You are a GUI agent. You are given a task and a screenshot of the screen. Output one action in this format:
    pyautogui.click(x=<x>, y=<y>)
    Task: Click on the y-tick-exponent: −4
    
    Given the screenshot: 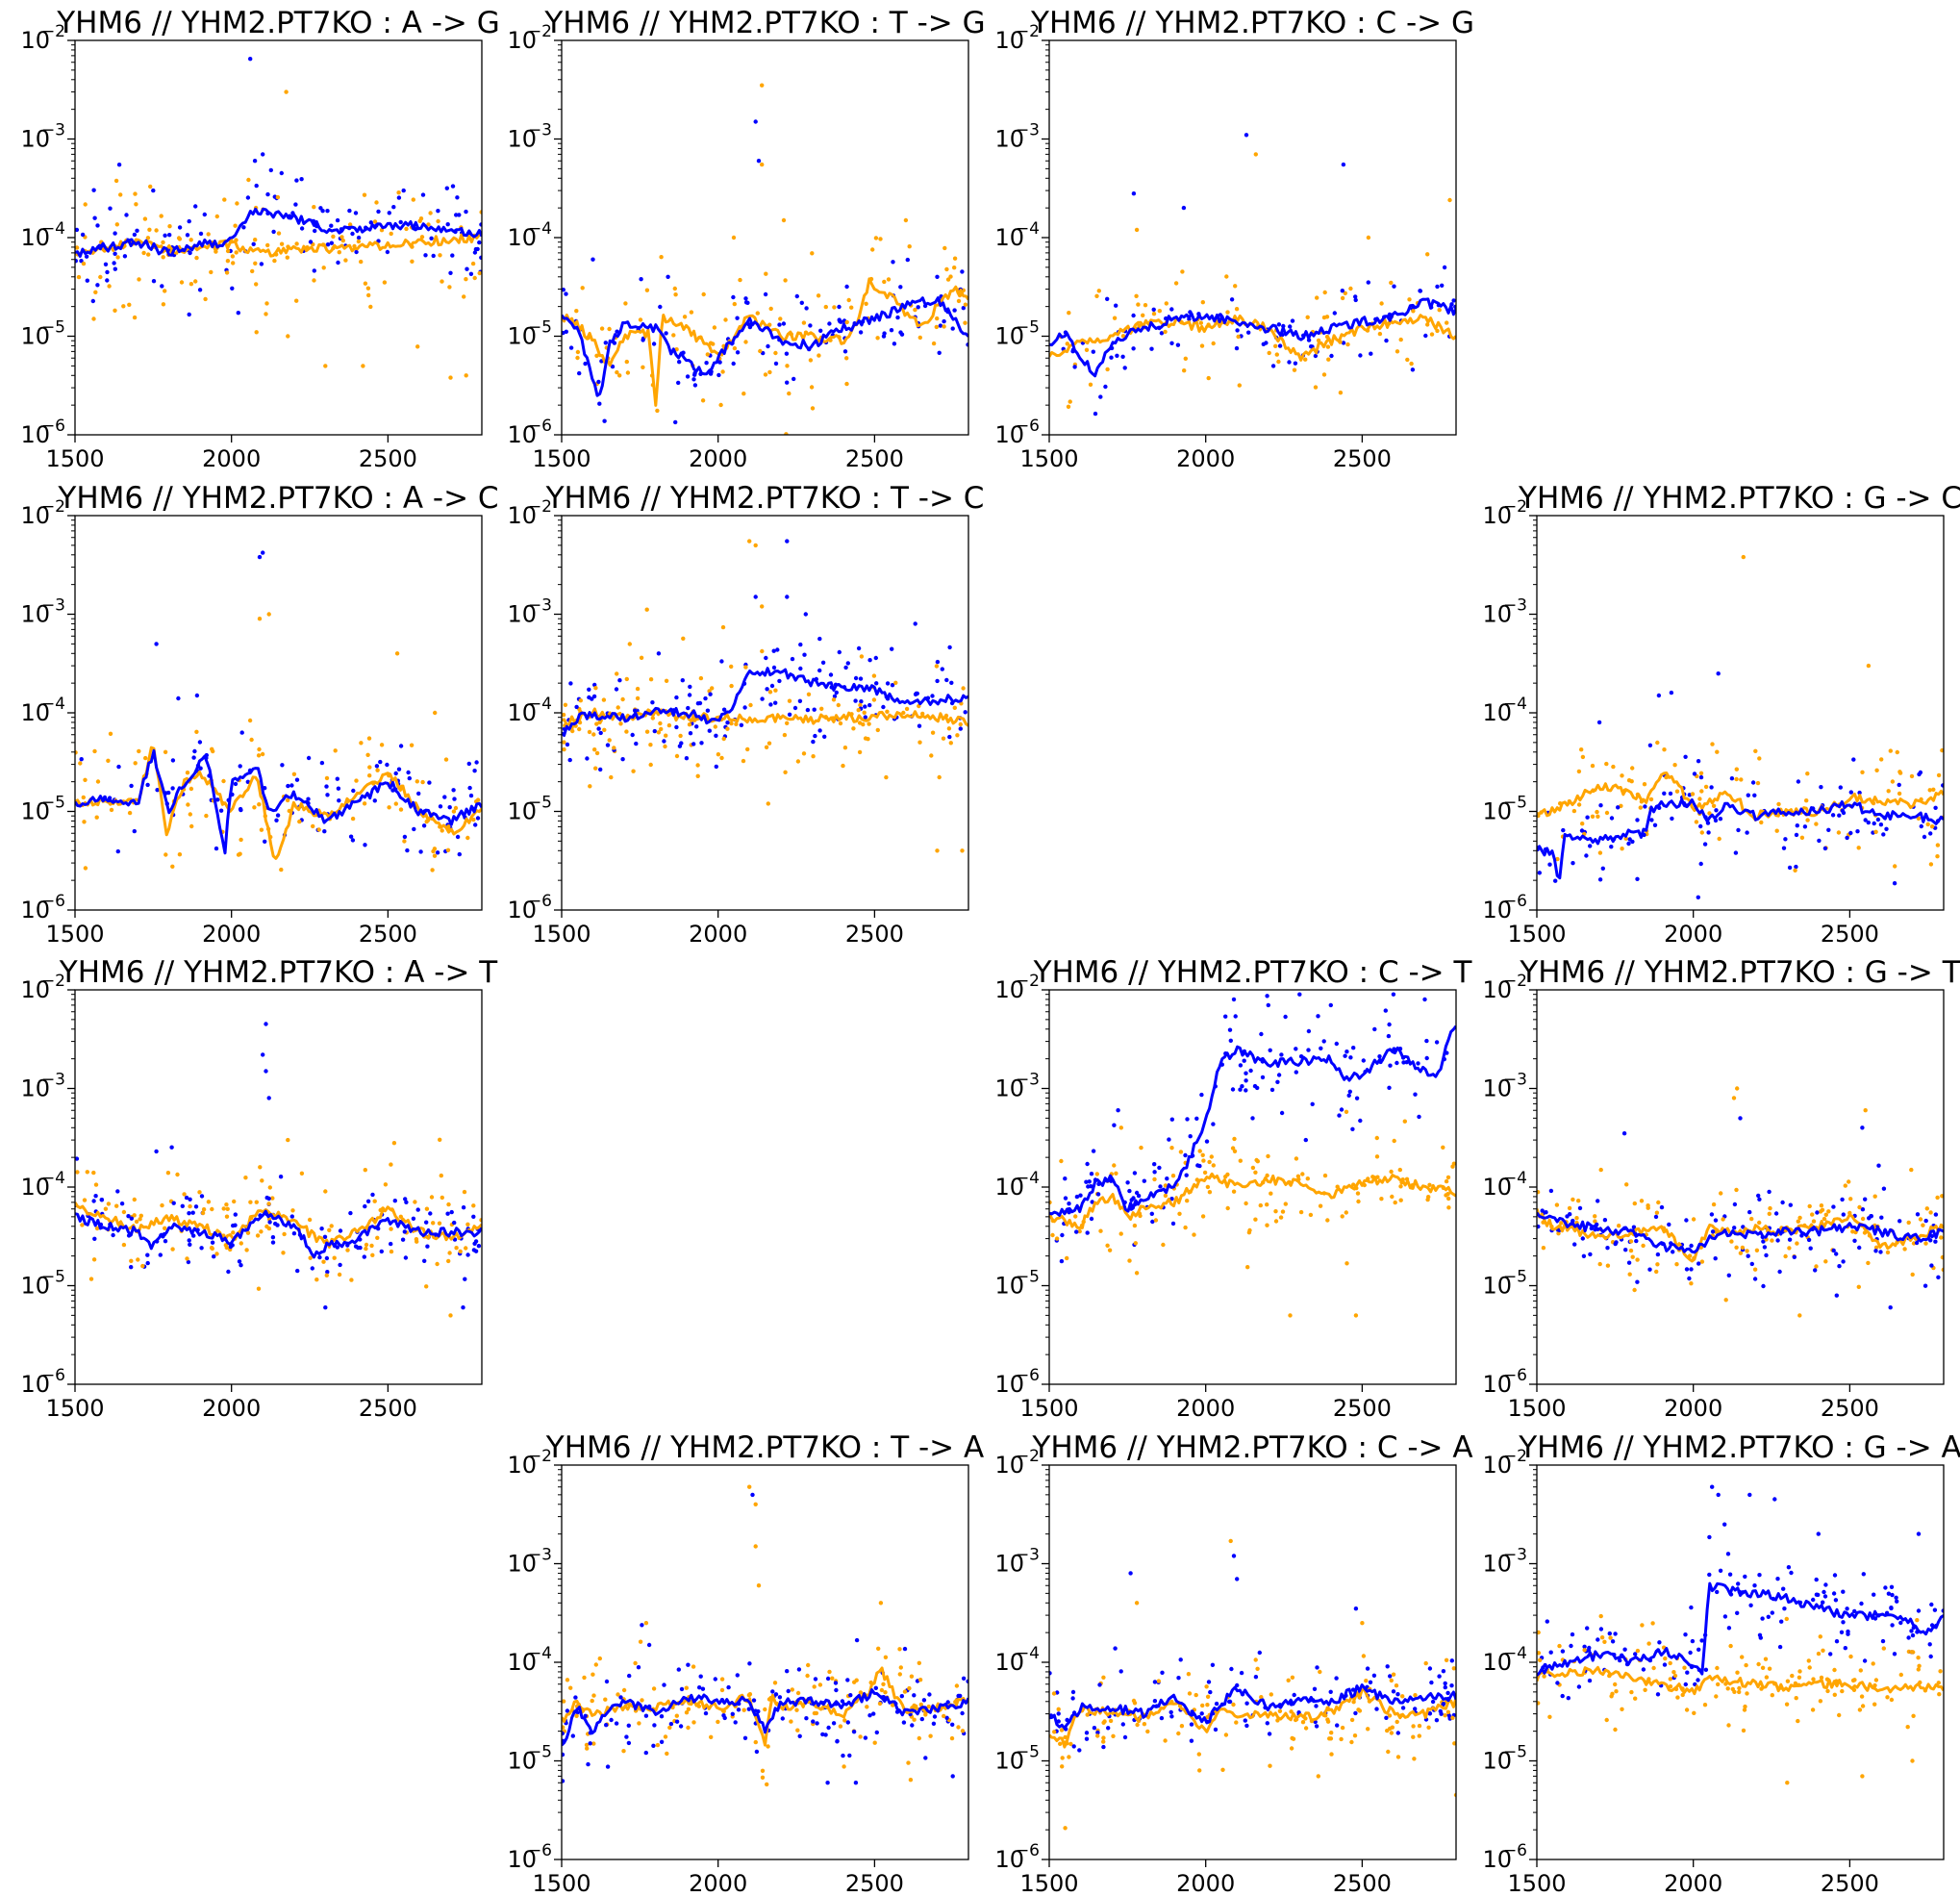 What is the action you would take?
    pyautogui.click(x=53, y=1178)
    